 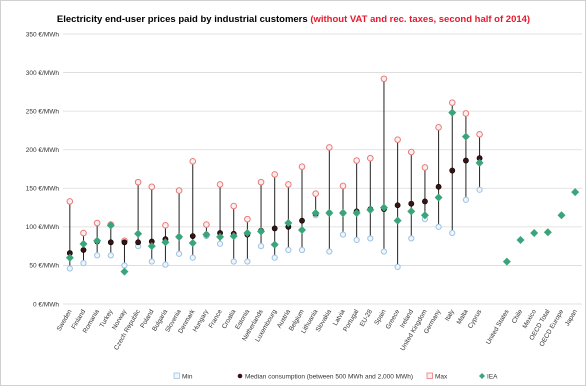 I want to click on y-tick-label: 100 €/MWh, so click(x=43, y=227).